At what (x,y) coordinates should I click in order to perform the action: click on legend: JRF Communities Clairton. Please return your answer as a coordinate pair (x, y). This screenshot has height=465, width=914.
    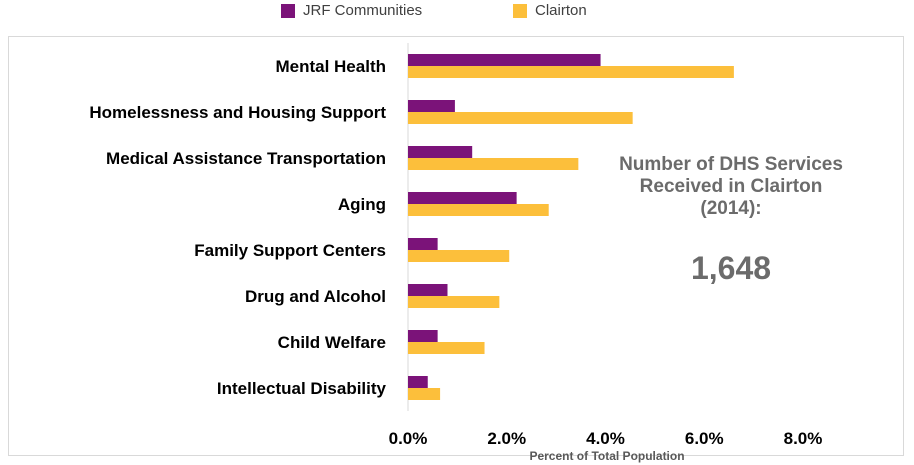
    Looking at the image, I should click on (457, 13).